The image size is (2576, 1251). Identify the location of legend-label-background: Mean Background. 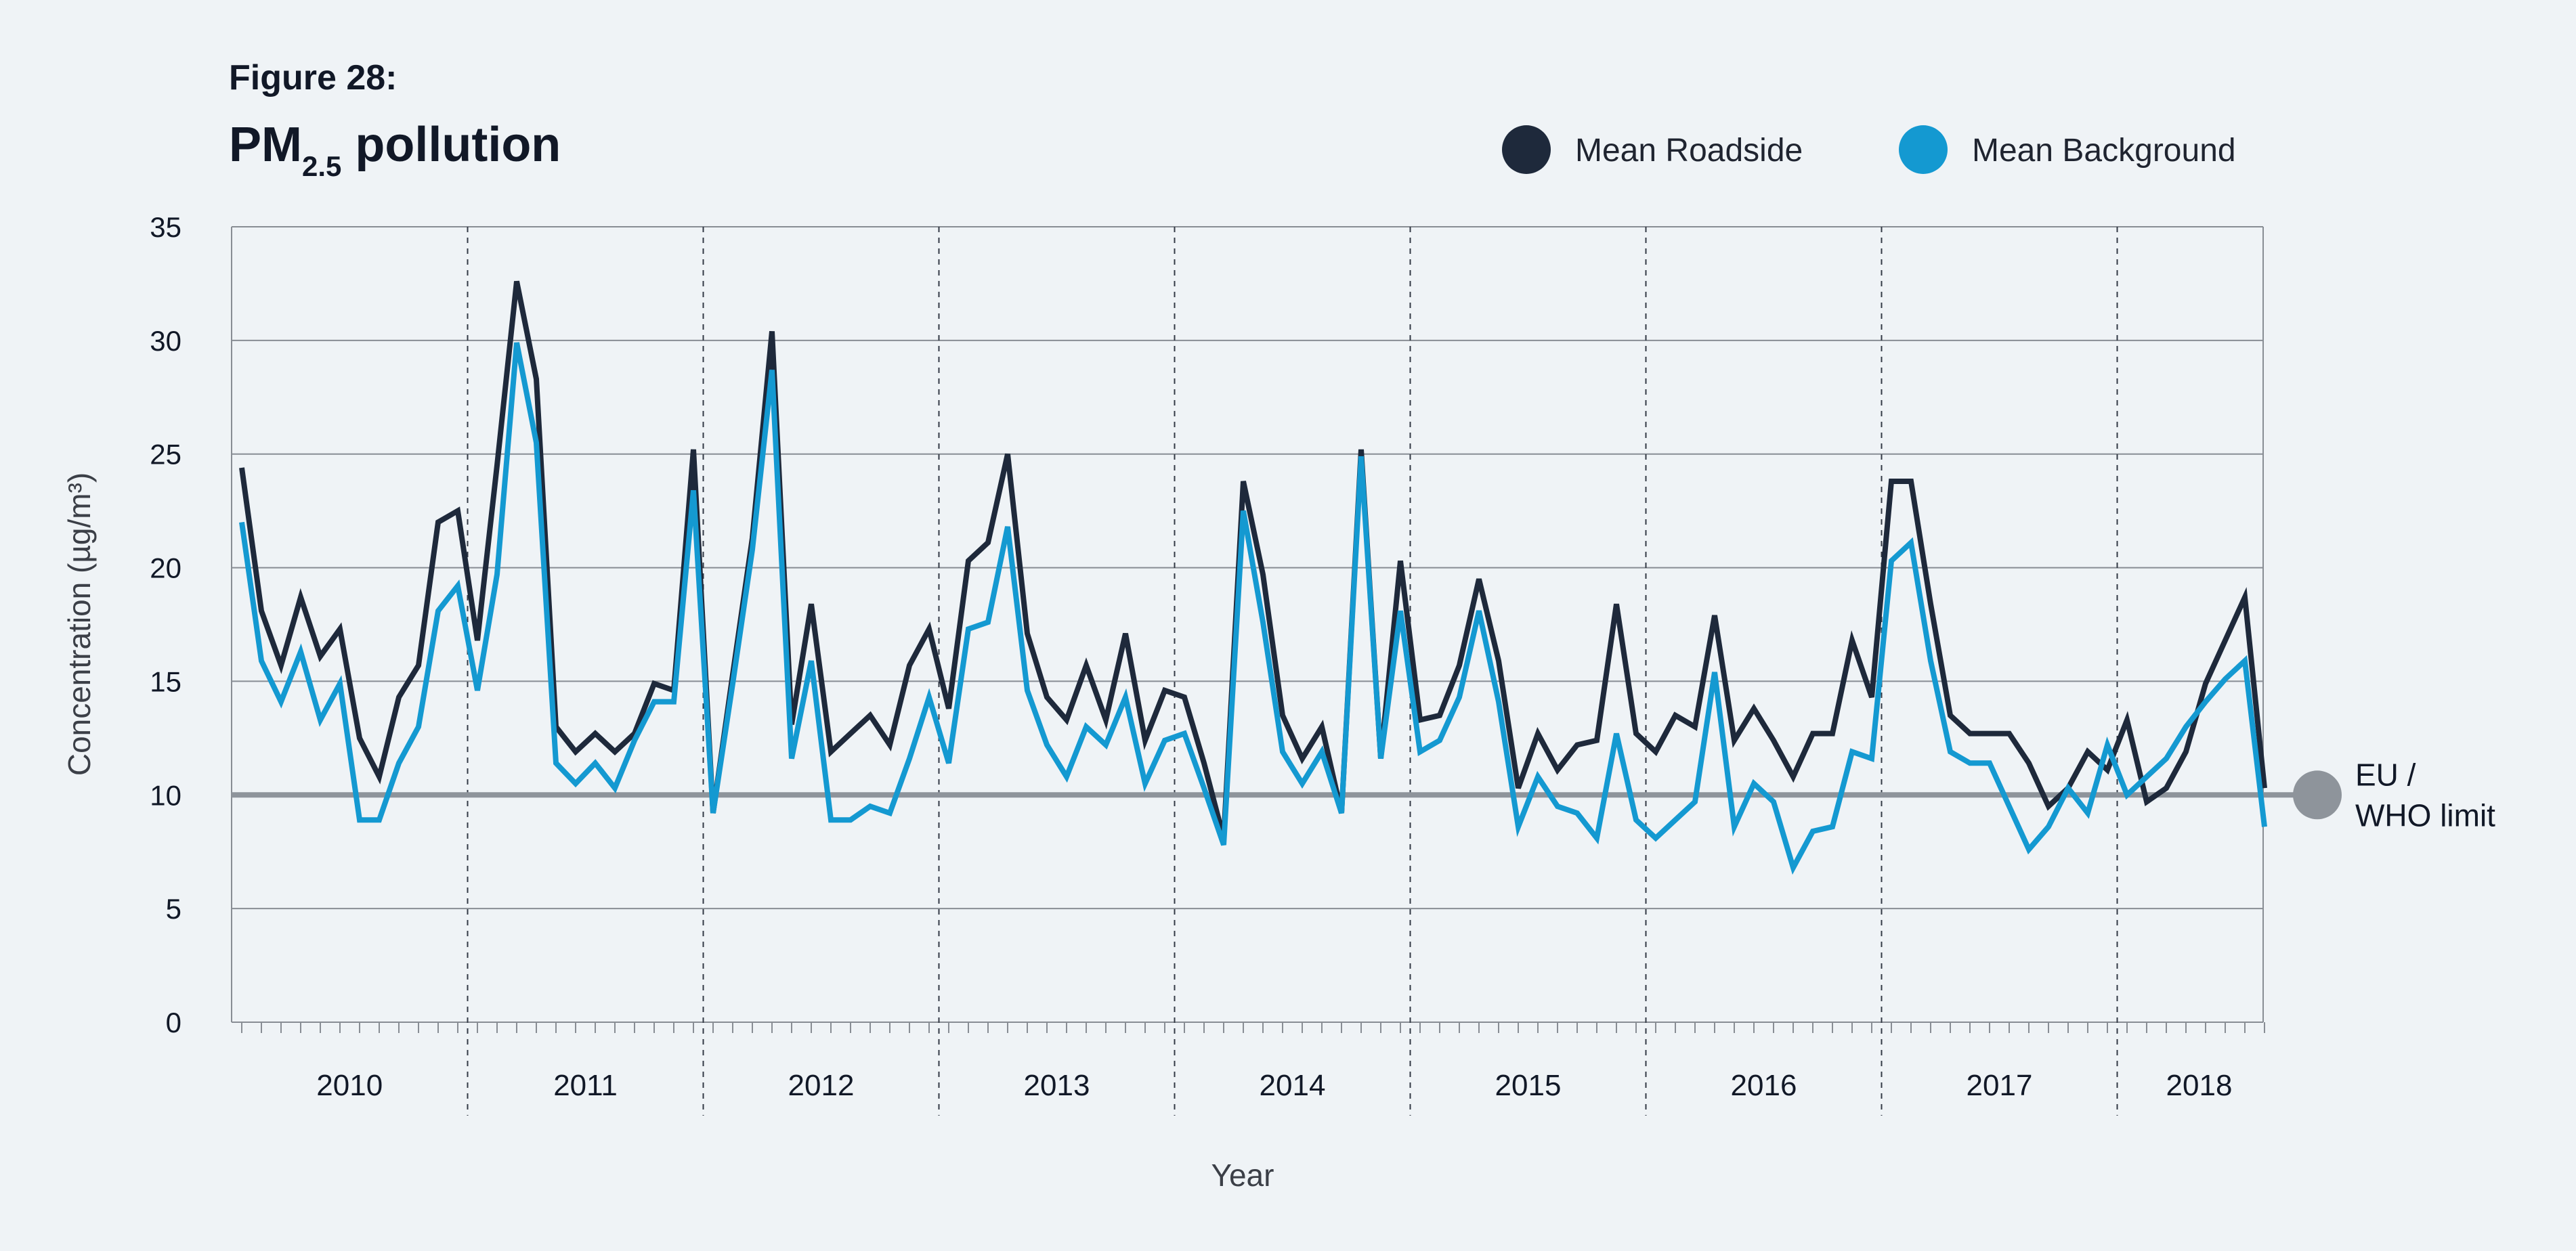
(2104, 151).